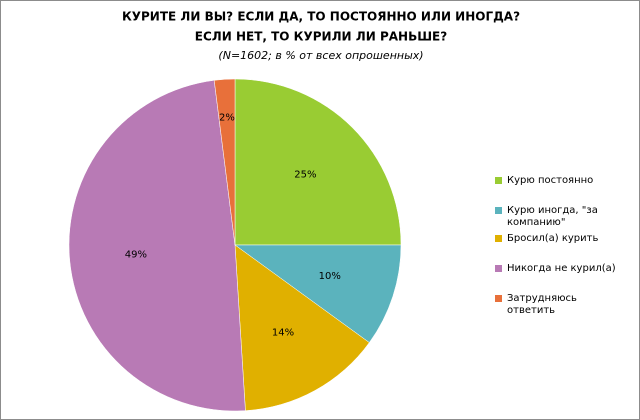  What do you see at coordinates (553, 238) in the screenshot?
I see `legend-label: Бросил(а) курить` at bounding box center [553, 238].